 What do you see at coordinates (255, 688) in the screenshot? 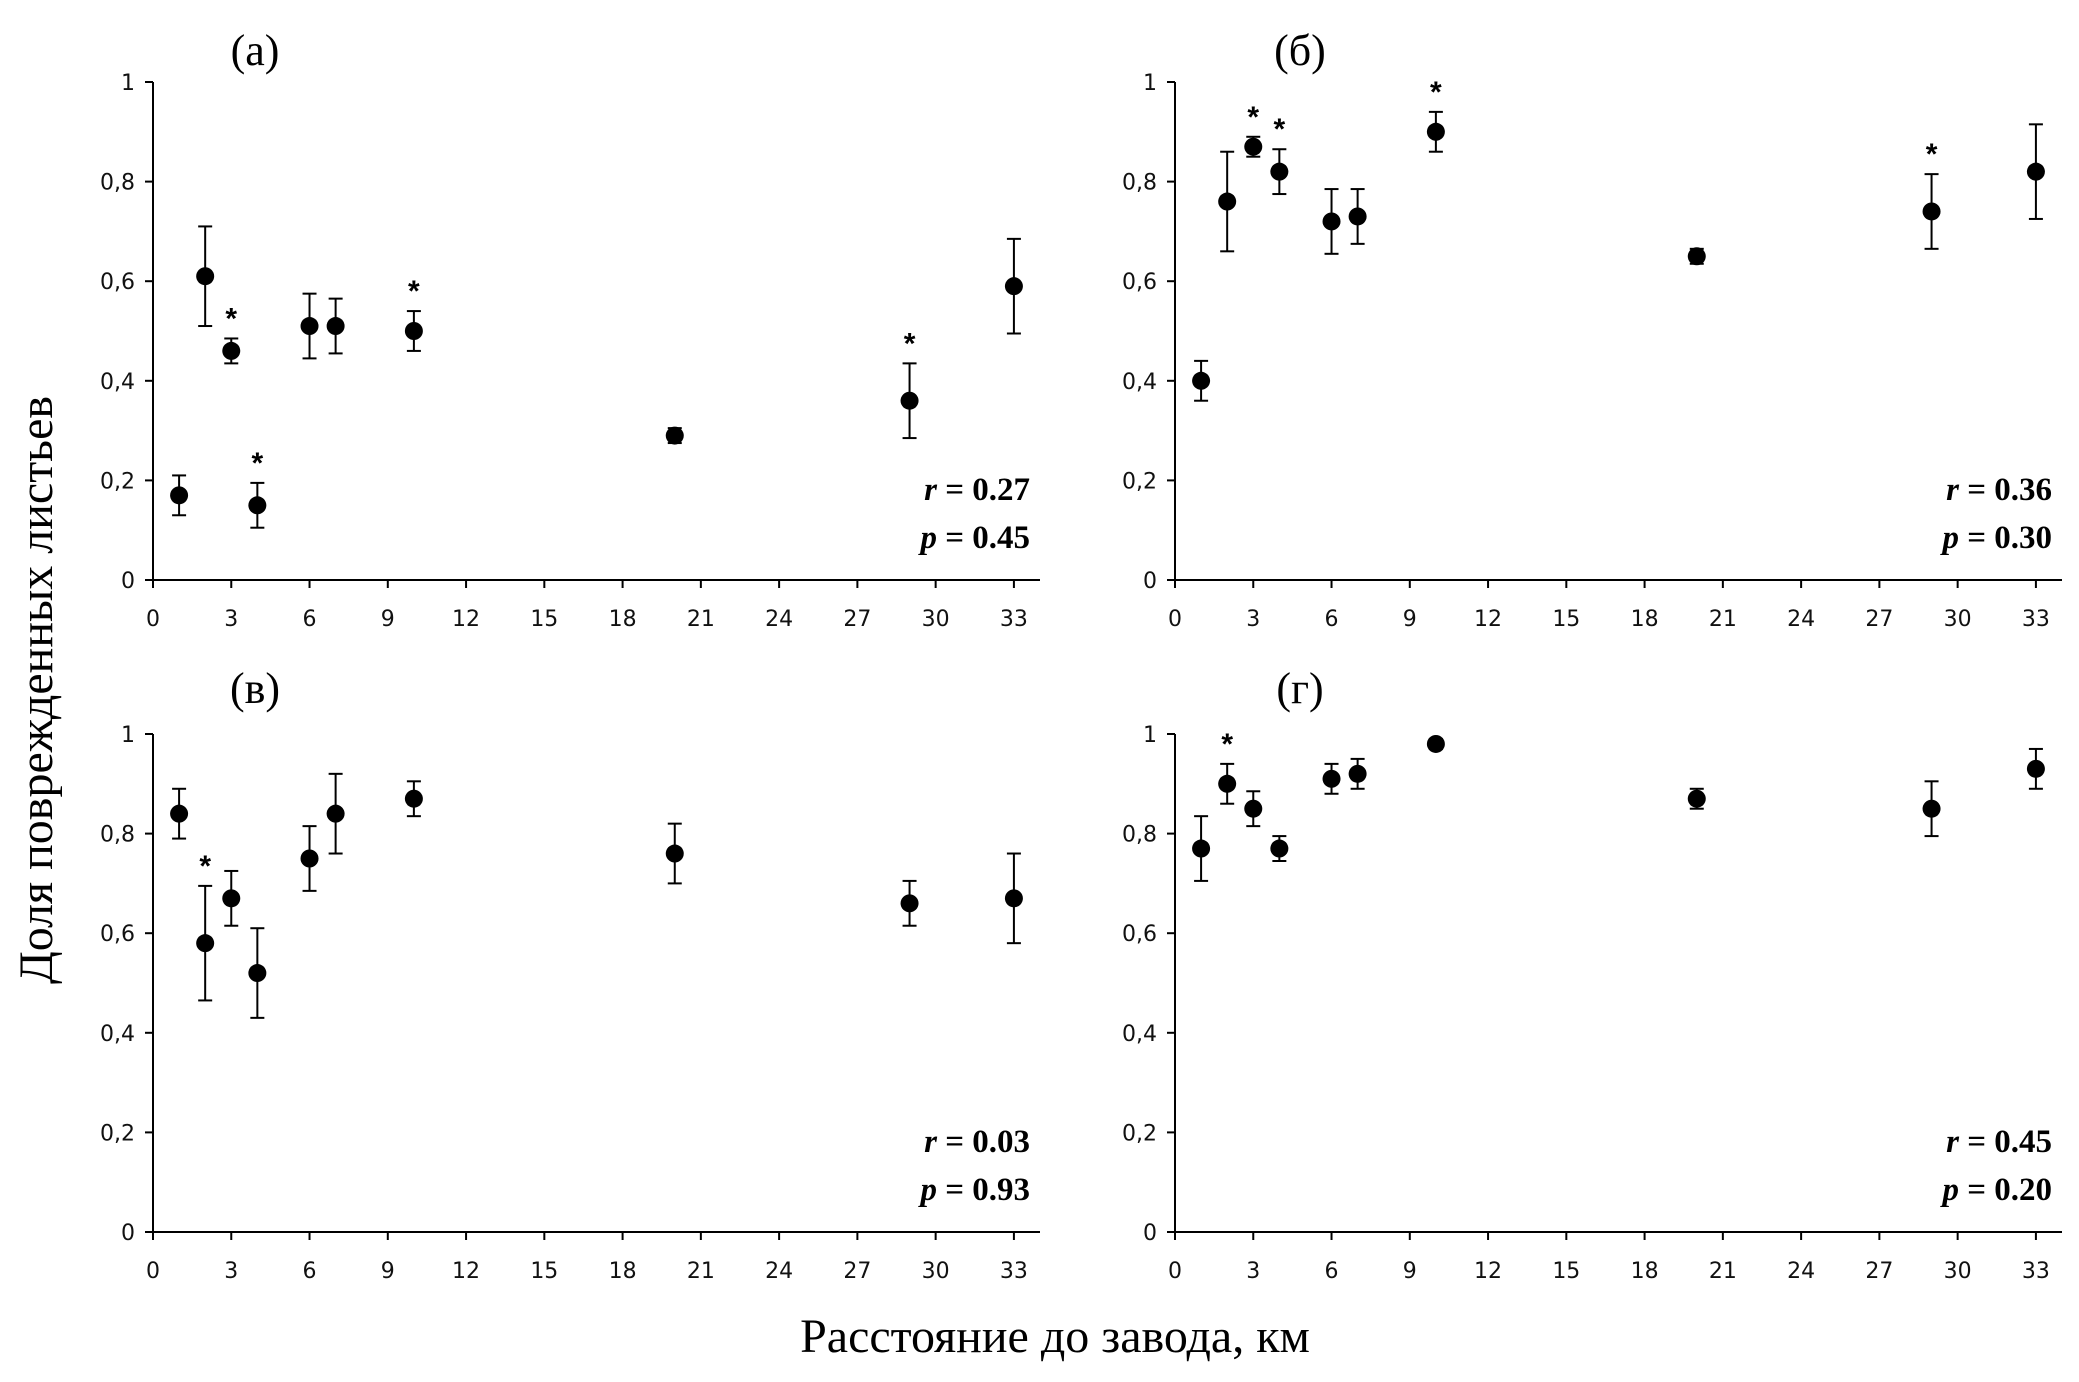
I see `panel-label: (в)` at bounding box center [255, 688].